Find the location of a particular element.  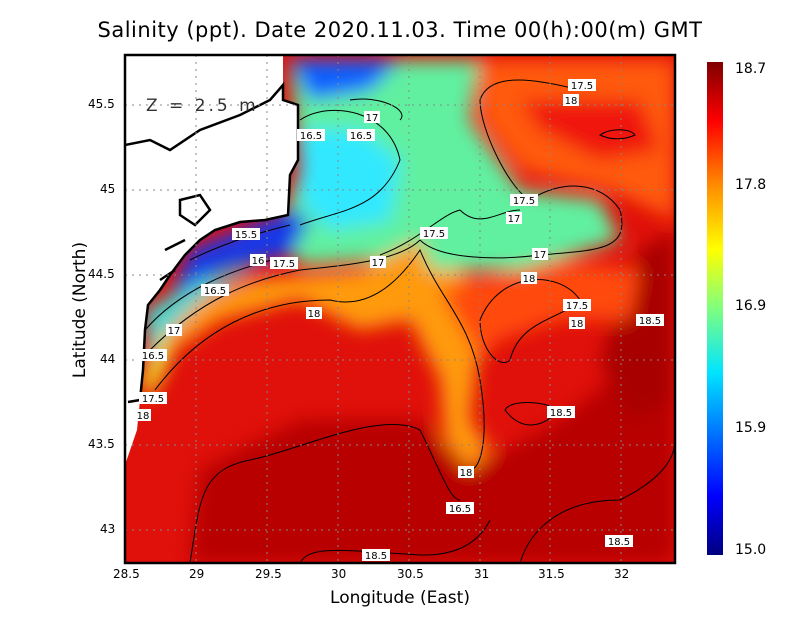

y-tick: 43 is located at coordinates (108, 529).